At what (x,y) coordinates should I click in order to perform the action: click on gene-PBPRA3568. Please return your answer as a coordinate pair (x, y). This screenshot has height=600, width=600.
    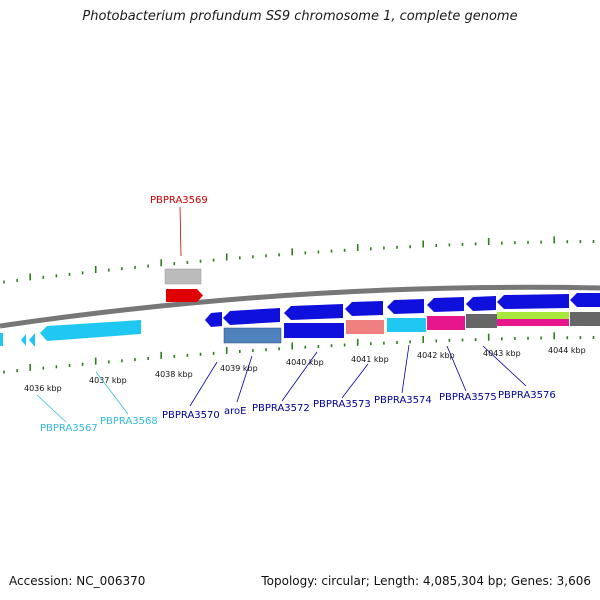
    Looking at the image, I should click on (90, 330).